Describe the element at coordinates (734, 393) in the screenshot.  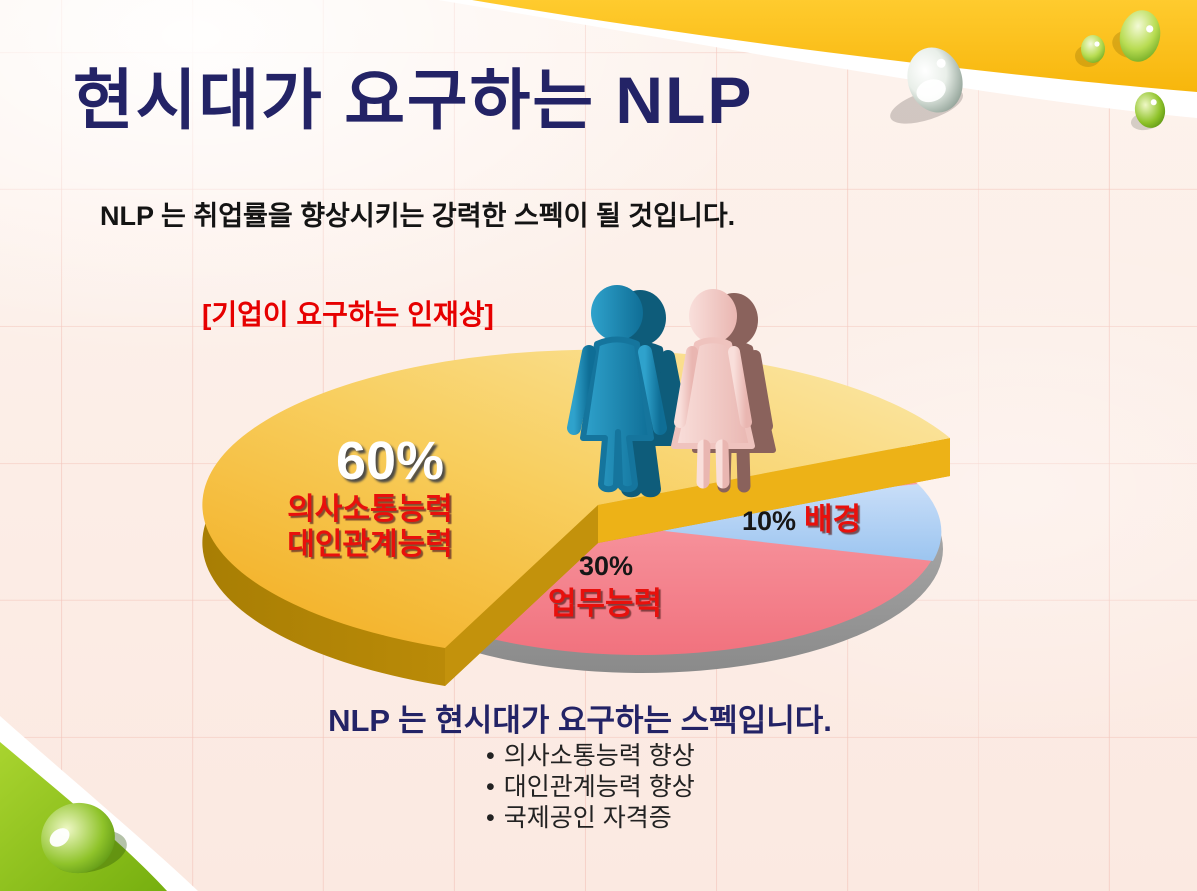
I see `female-figure-shadow` at that location.